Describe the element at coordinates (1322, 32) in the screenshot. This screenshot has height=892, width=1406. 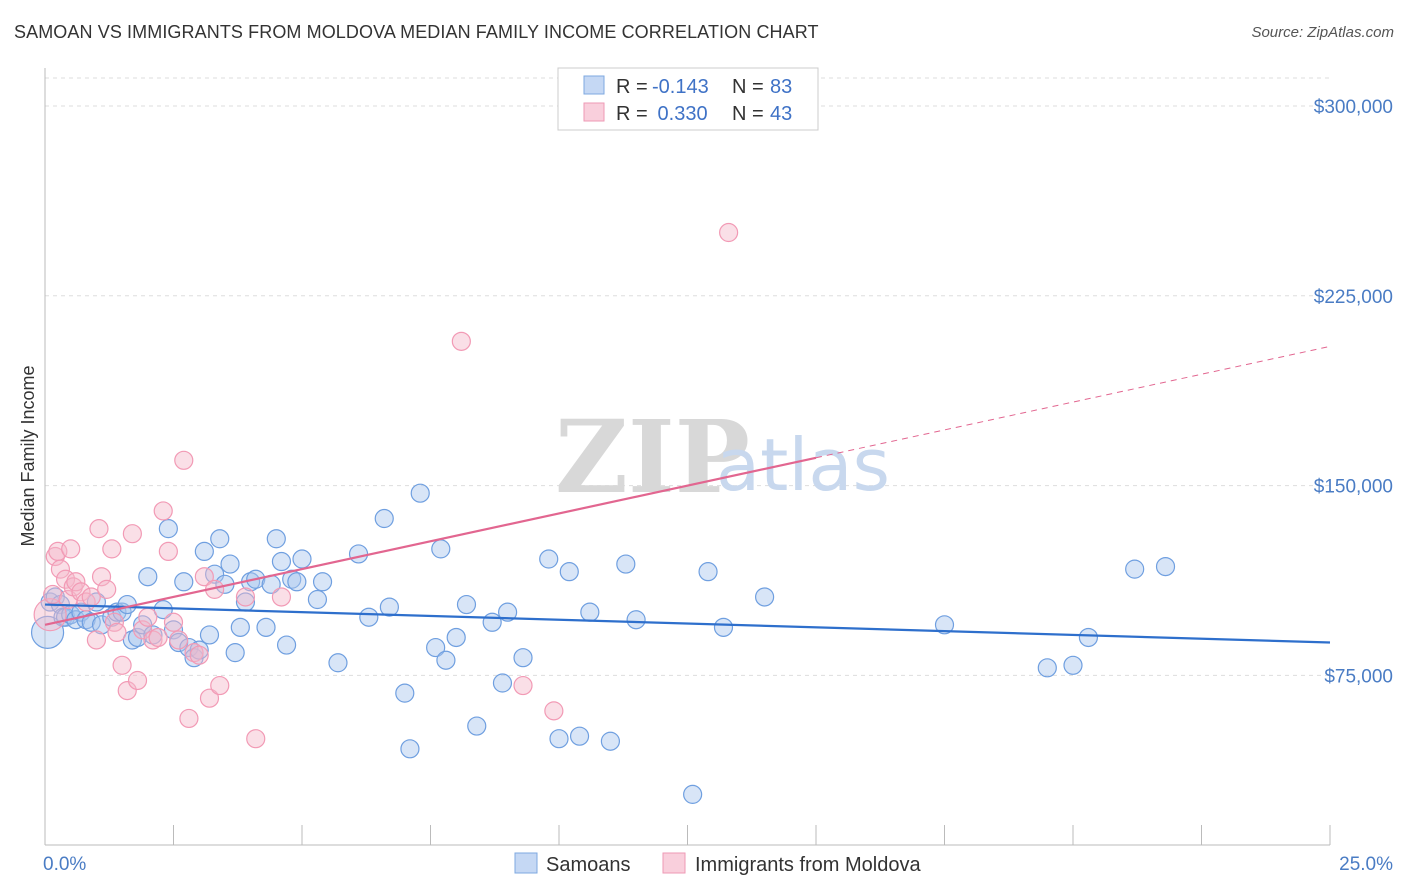
I see `chart-source: Source: ZipAtlas.com` at that location.